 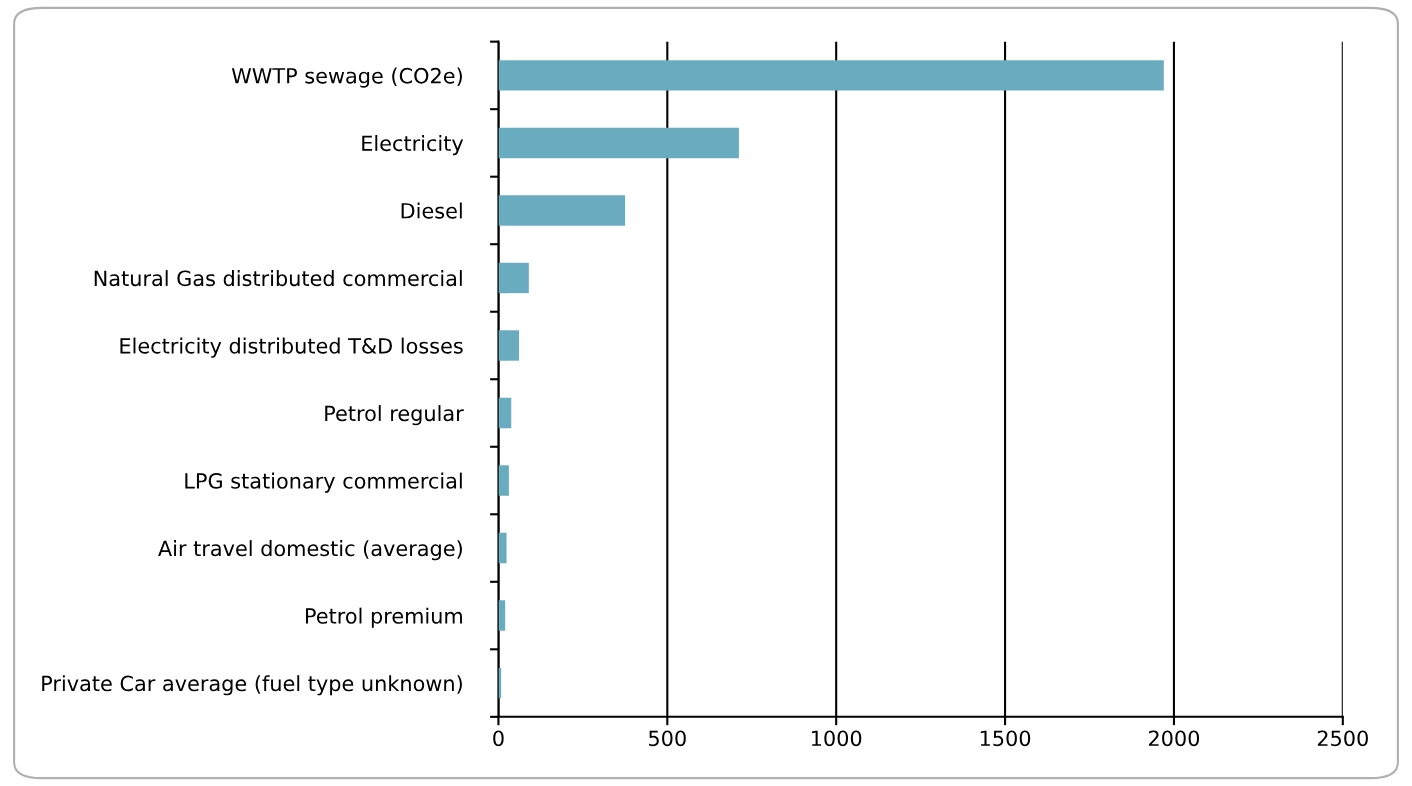 What do you see at coordinates (667, 738) in the screenshot?
I see `x-tick-label: 500` at bounding box center [667, 738].